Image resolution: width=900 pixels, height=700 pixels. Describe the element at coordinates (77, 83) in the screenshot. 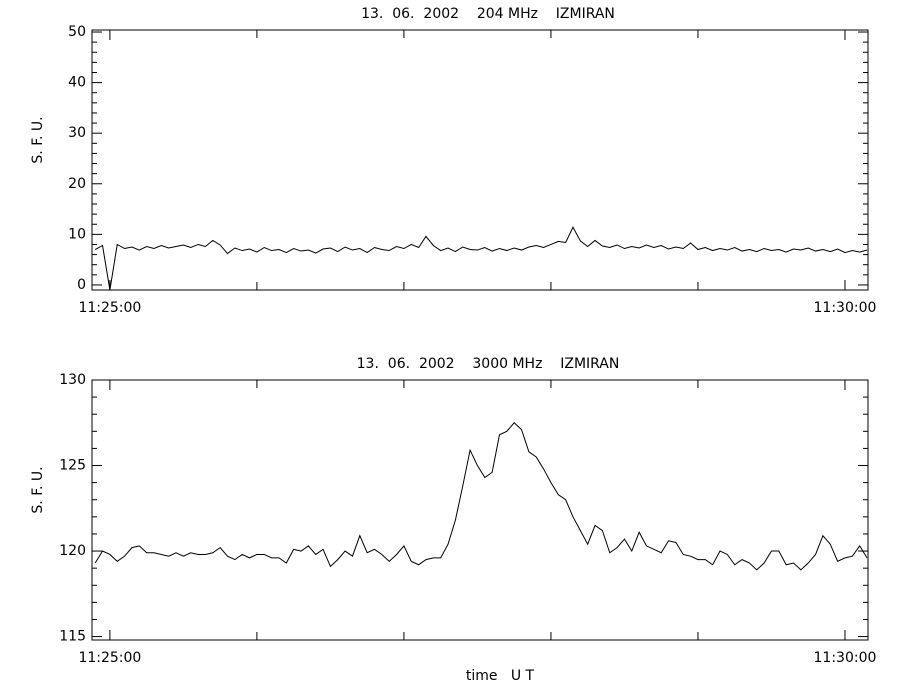

I see `y-tick-label: 40` at that location.